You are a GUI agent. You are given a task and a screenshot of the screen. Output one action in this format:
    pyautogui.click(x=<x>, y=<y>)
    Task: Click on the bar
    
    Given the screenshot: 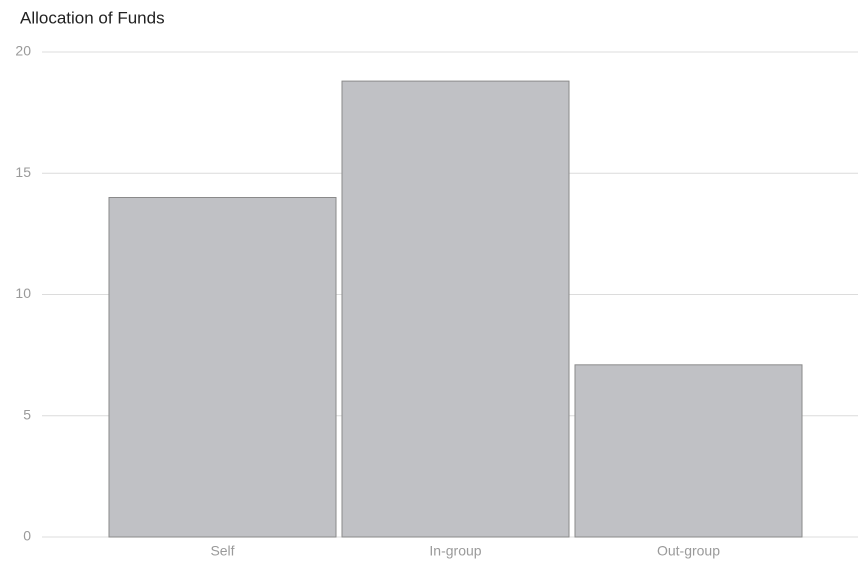 What is the action you would take?
    pyautogui.click(x=688, y=451)
    